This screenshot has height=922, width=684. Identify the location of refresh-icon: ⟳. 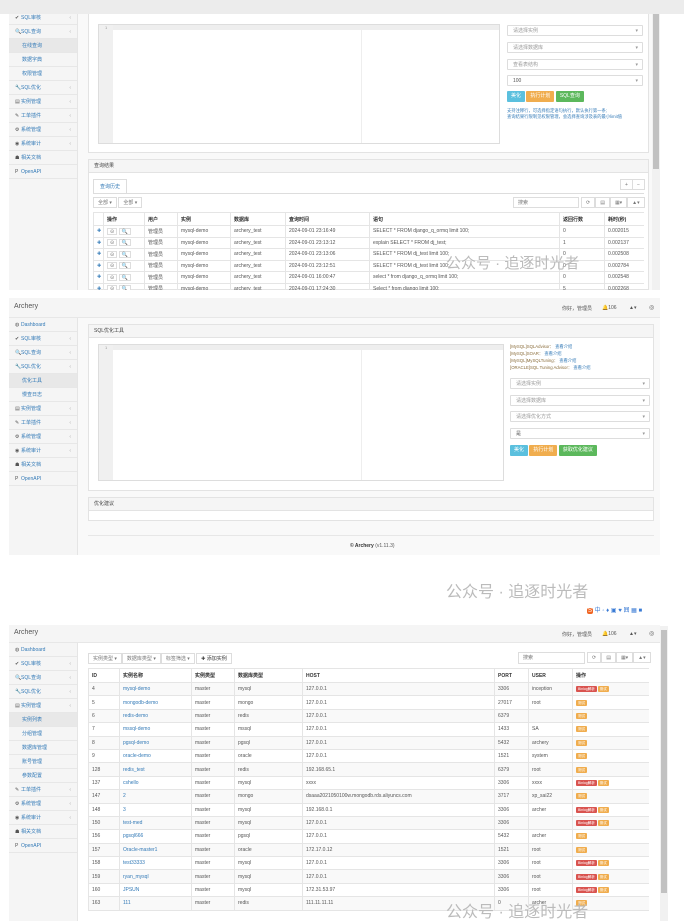
(594, 657).